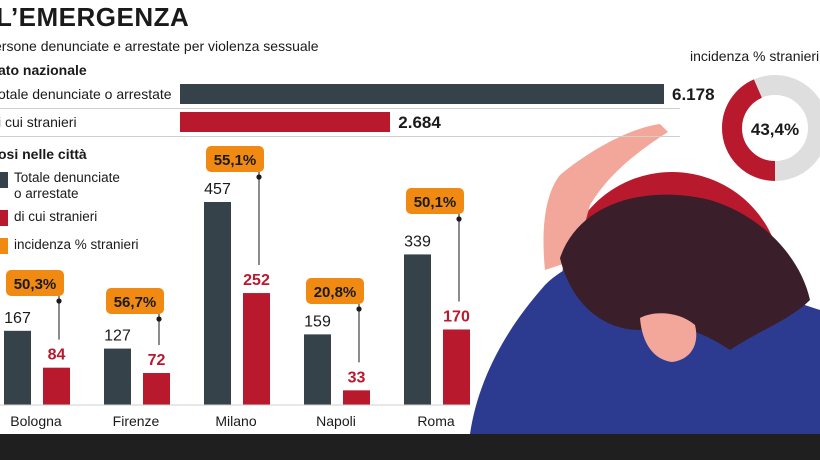  What do you see at coordinates (775, 129) in the screenshot?
I see `donut-value: 43,4%` at bounding box center [775, 129].